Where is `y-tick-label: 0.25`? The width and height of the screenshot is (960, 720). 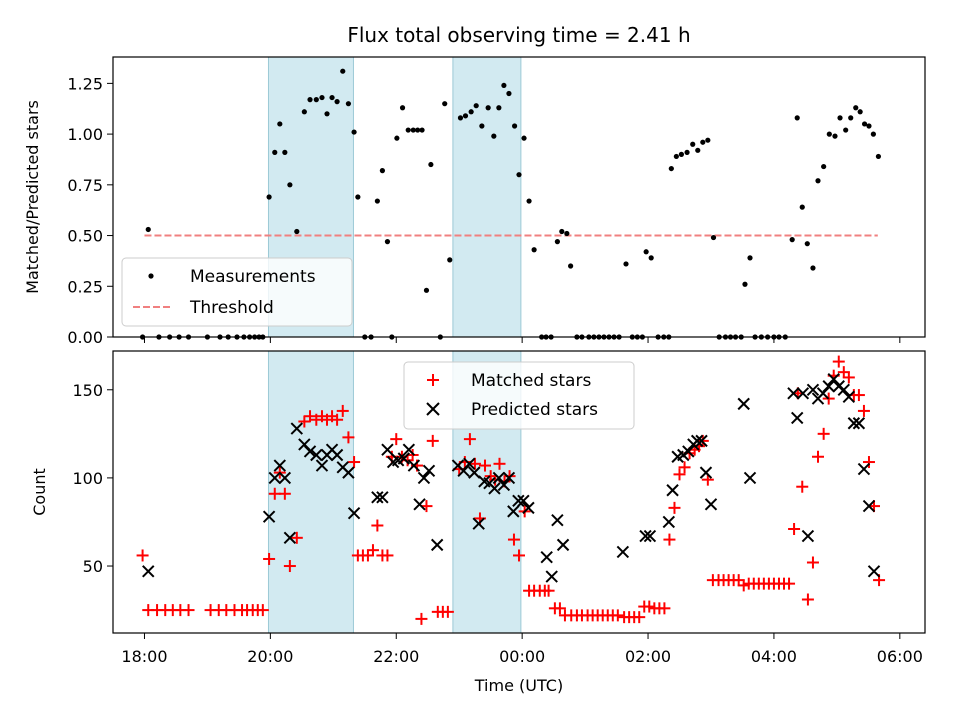 y-tick-label: 0.25 is located at coordinates (85, 286).